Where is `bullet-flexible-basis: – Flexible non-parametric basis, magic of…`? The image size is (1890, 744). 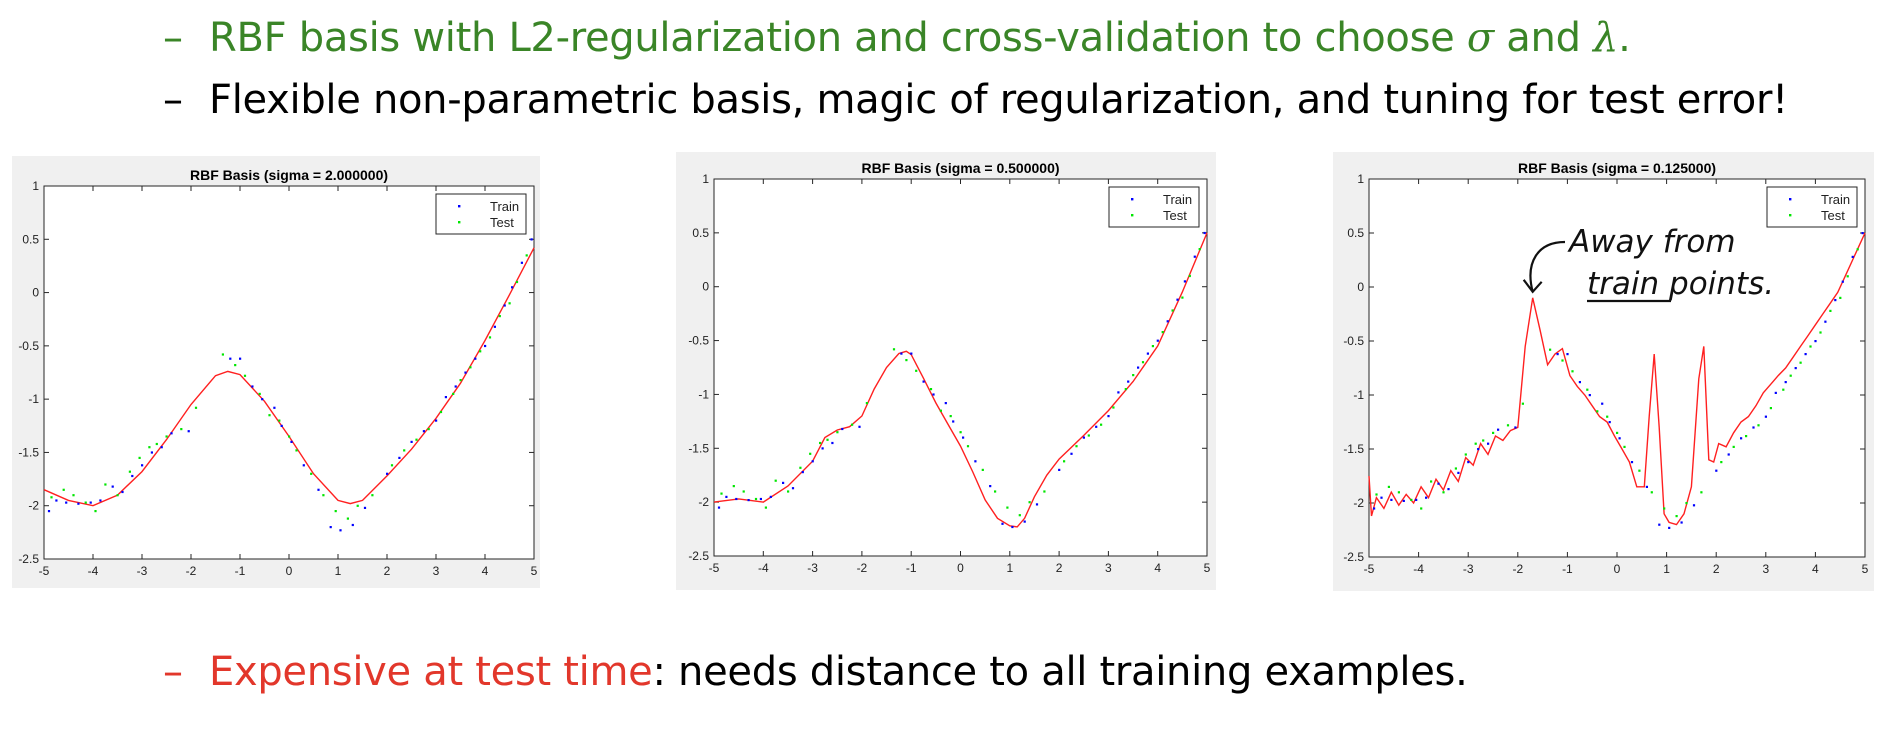
bullet-flexible-basis: – Flexible non-parametric basis, magic of… is located at coordinates (975, 100).